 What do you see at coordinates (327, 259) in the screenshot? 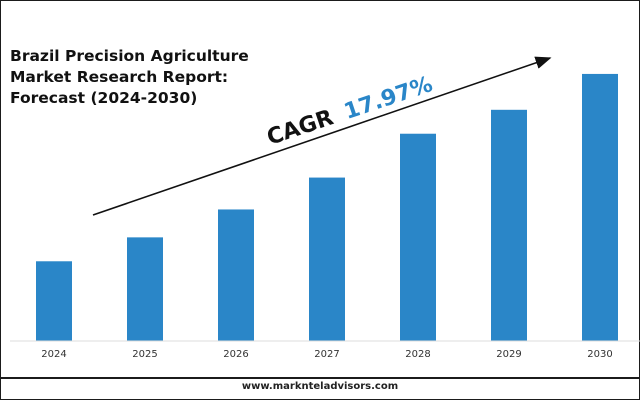
I see `bar-2027` at bounding box center [327, 259].